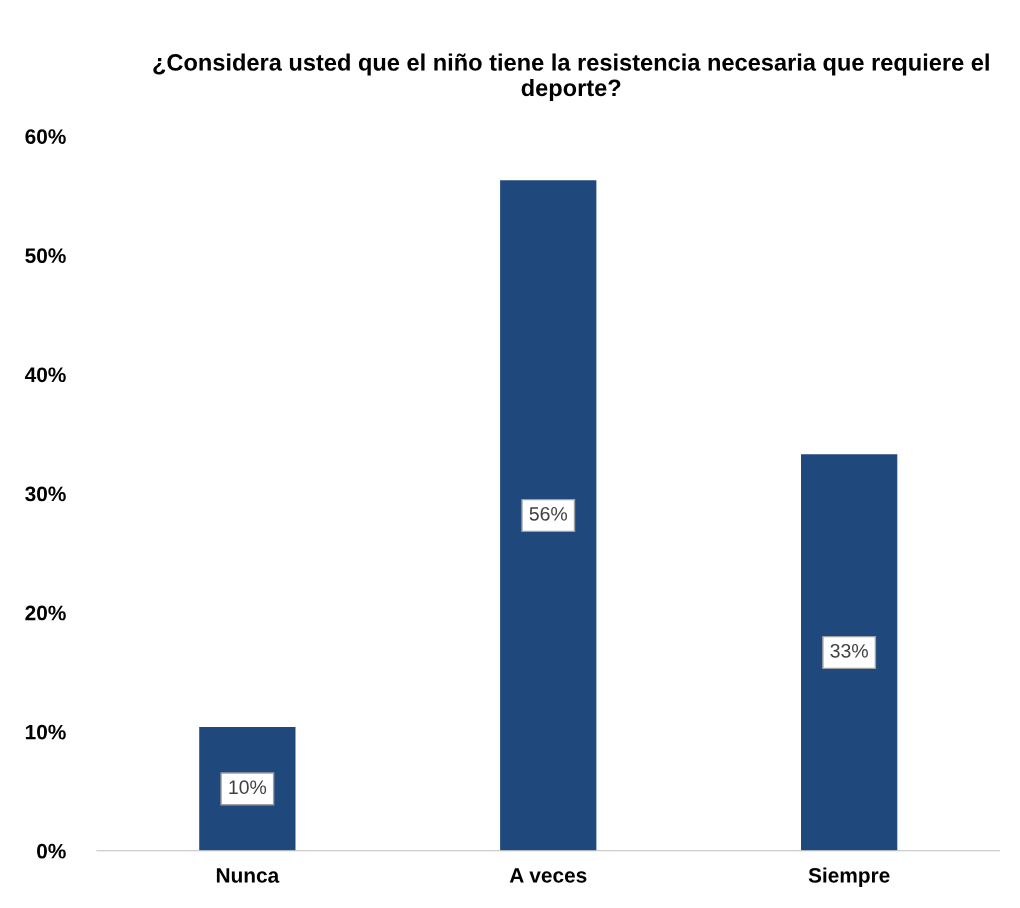  Describe the element at coordinates (51, 851) in the screenshot. I see `y-tick-label: 0%` at that location.